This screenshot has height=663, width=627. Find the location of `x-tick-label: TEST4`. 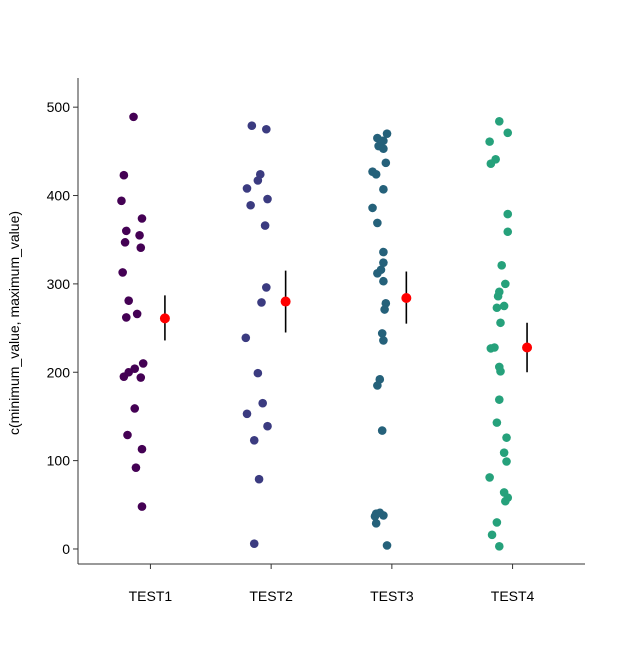

x-tick-label: TEST4 is located at coordinates (513, 596).